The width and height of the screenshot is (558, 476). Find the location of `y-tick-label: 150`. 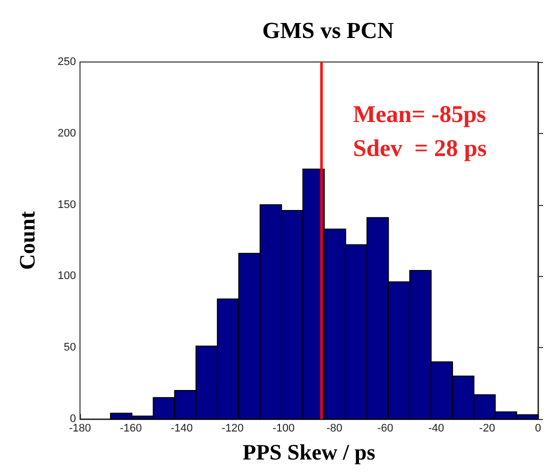

y-tick-label: 150 is located at coordinates (67, 204).